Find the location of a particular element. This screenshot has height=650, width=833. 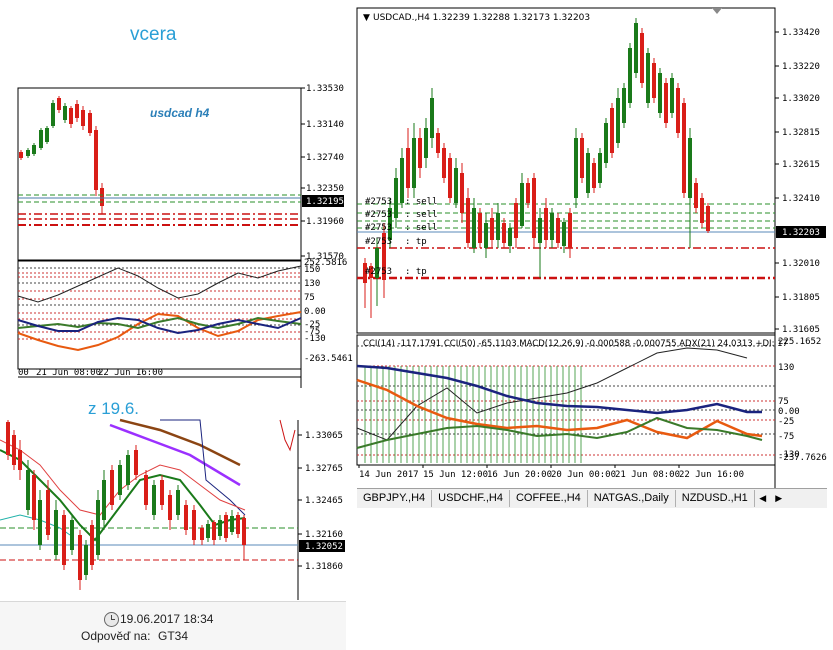

osc-tick: 225.1652 is located at coordinates (799, 342).